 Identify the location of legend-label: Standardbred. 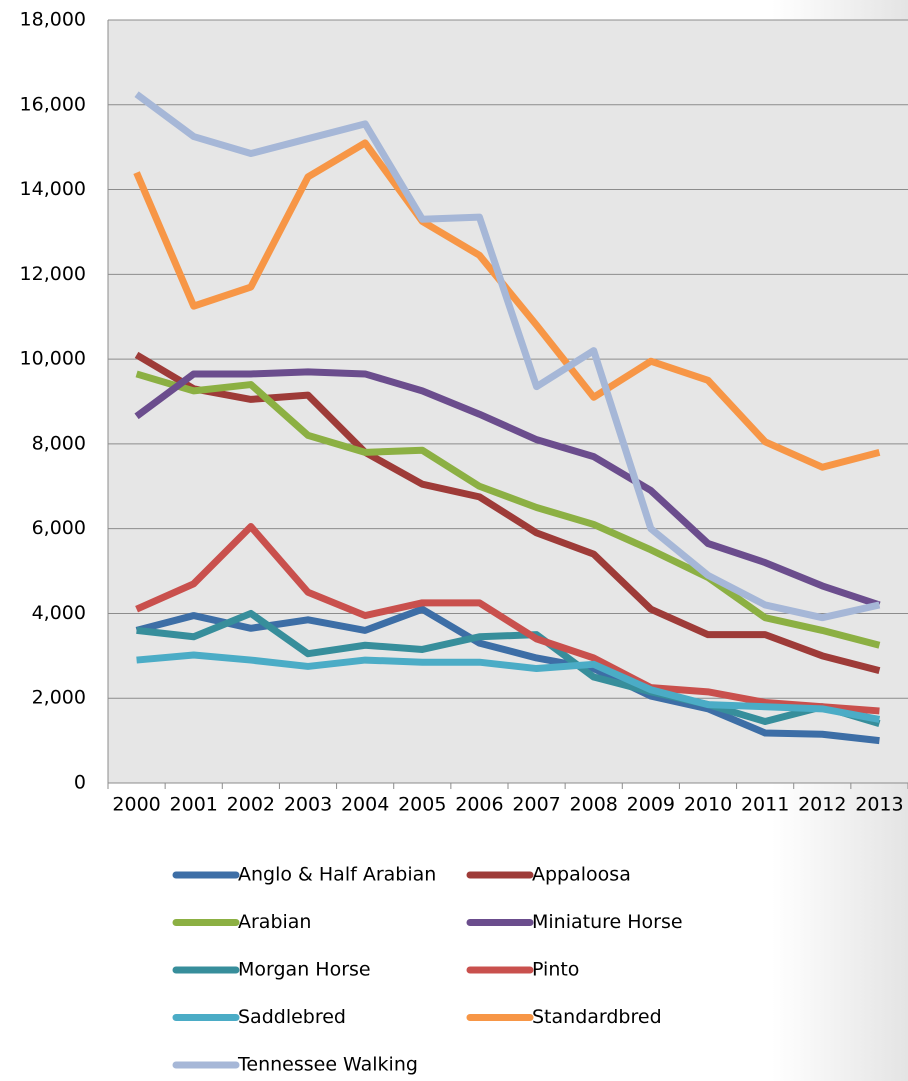
(597, 1017).